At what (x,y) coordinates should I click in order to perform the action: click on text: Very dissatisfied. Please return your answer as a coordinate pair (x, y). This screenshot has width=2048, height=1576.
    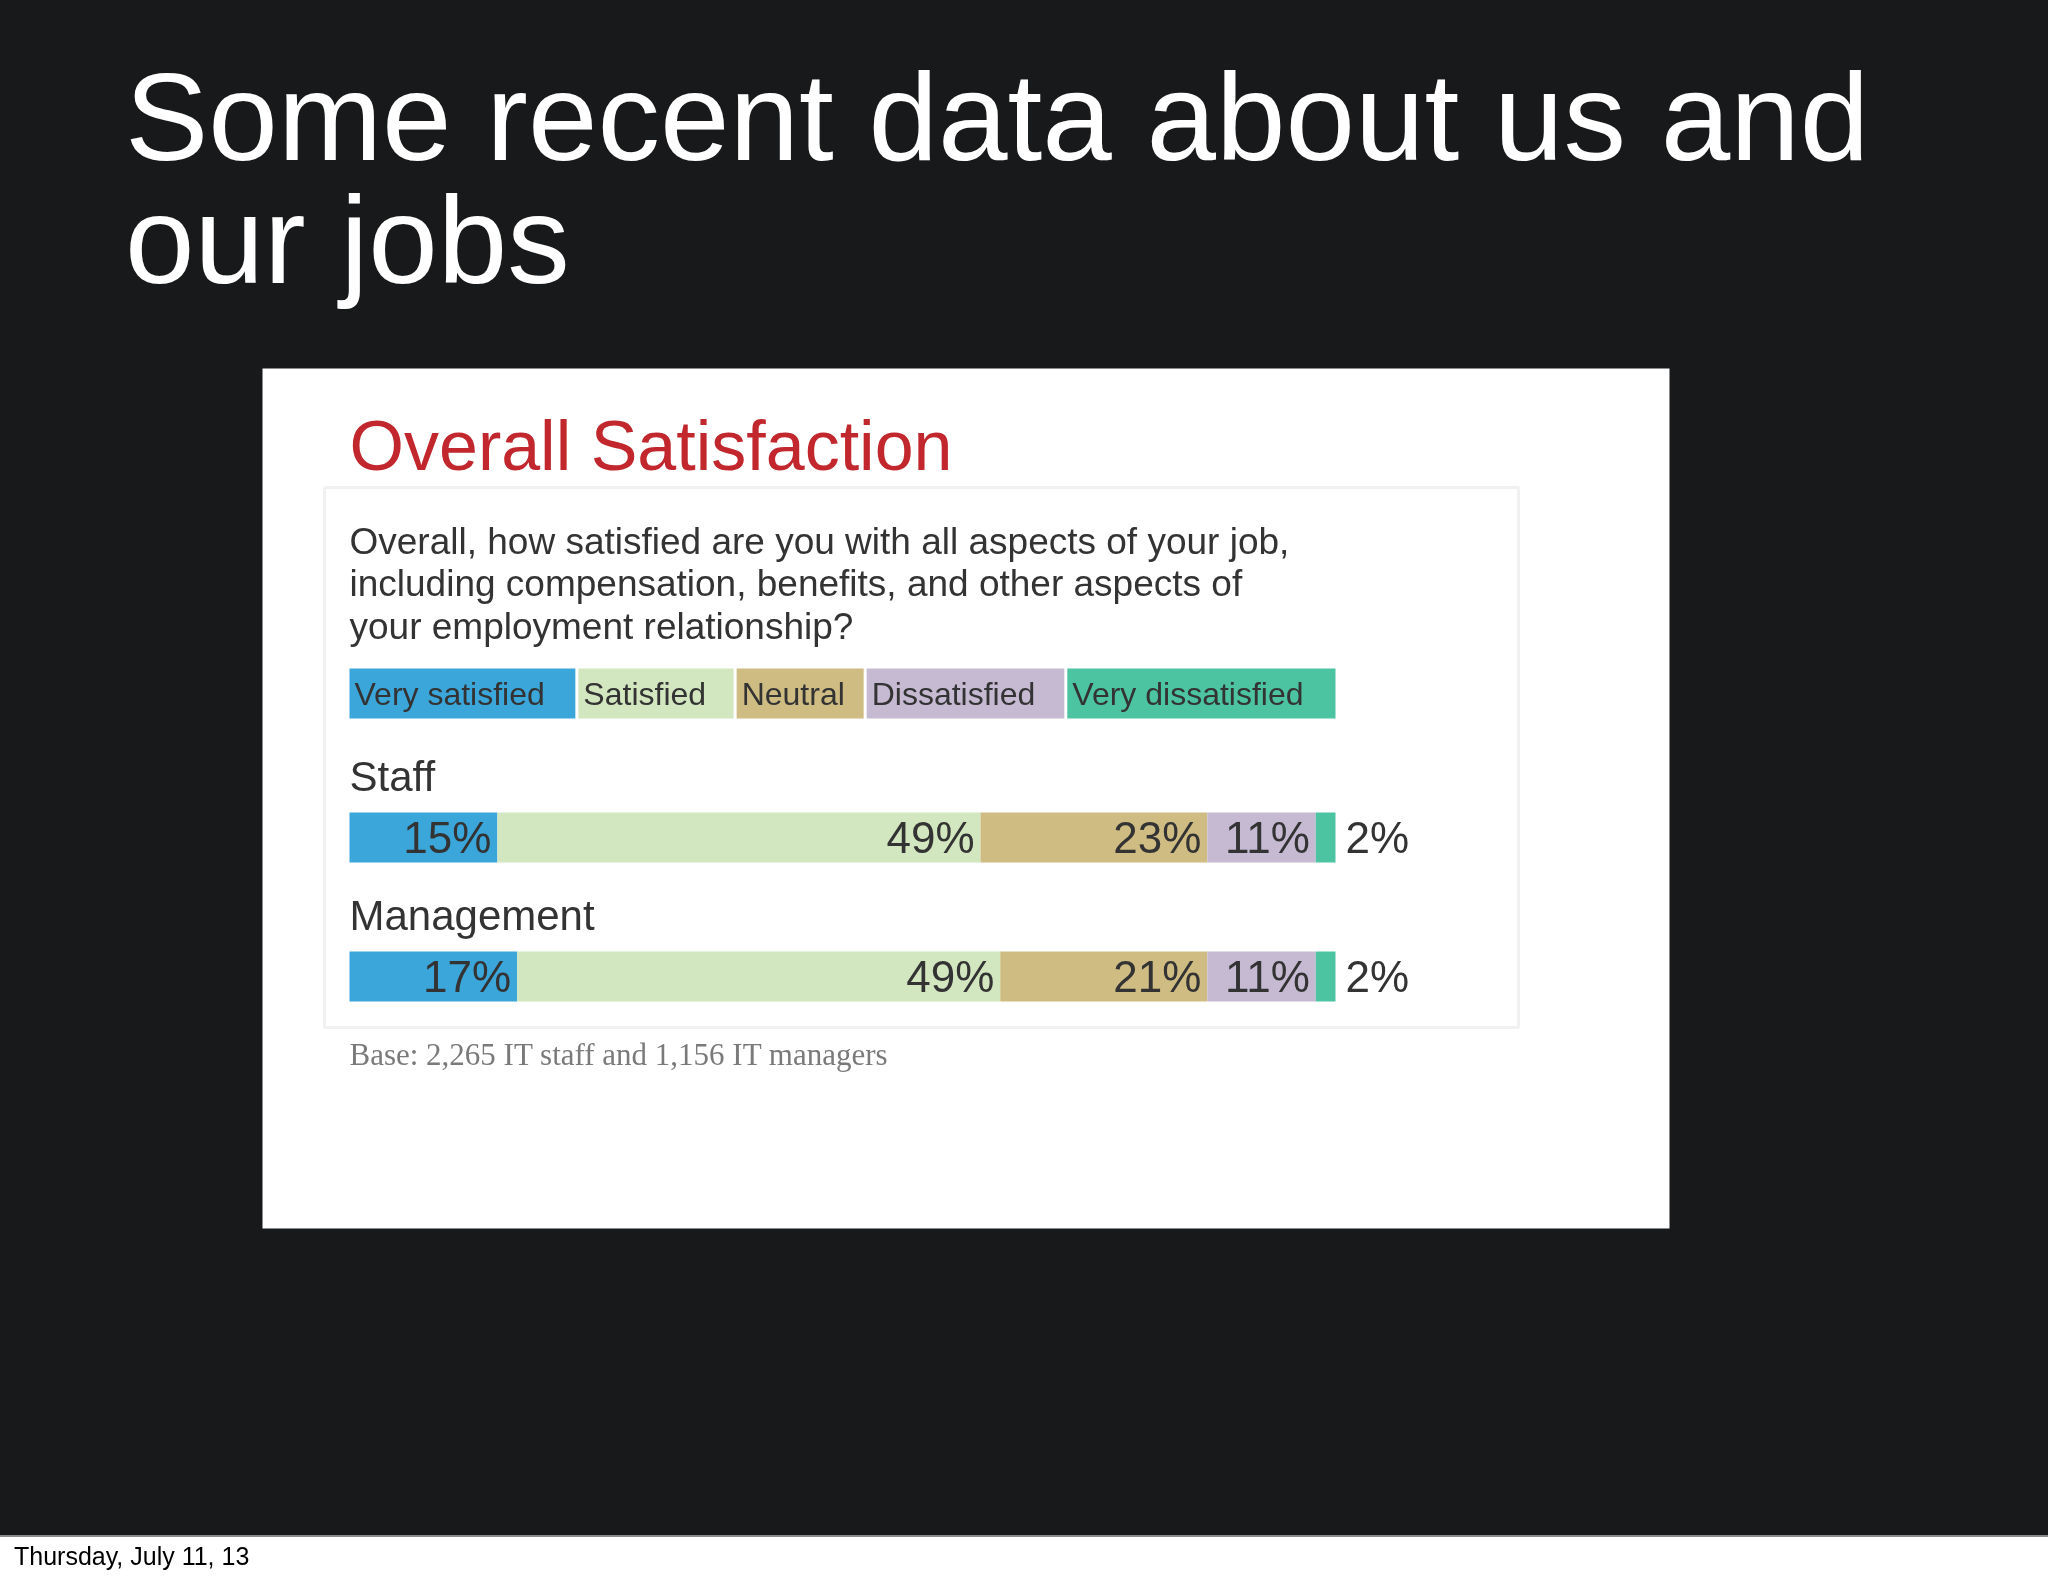
    Looking at the image, I should click on (1188, 693).